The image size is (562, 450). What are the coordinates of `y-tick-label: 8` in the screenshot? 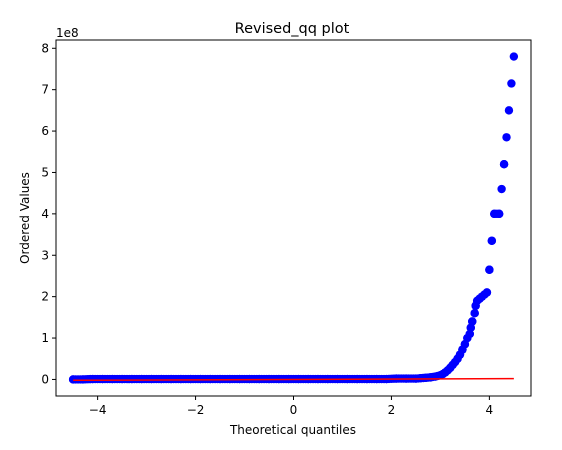 It's located at (45, 48).